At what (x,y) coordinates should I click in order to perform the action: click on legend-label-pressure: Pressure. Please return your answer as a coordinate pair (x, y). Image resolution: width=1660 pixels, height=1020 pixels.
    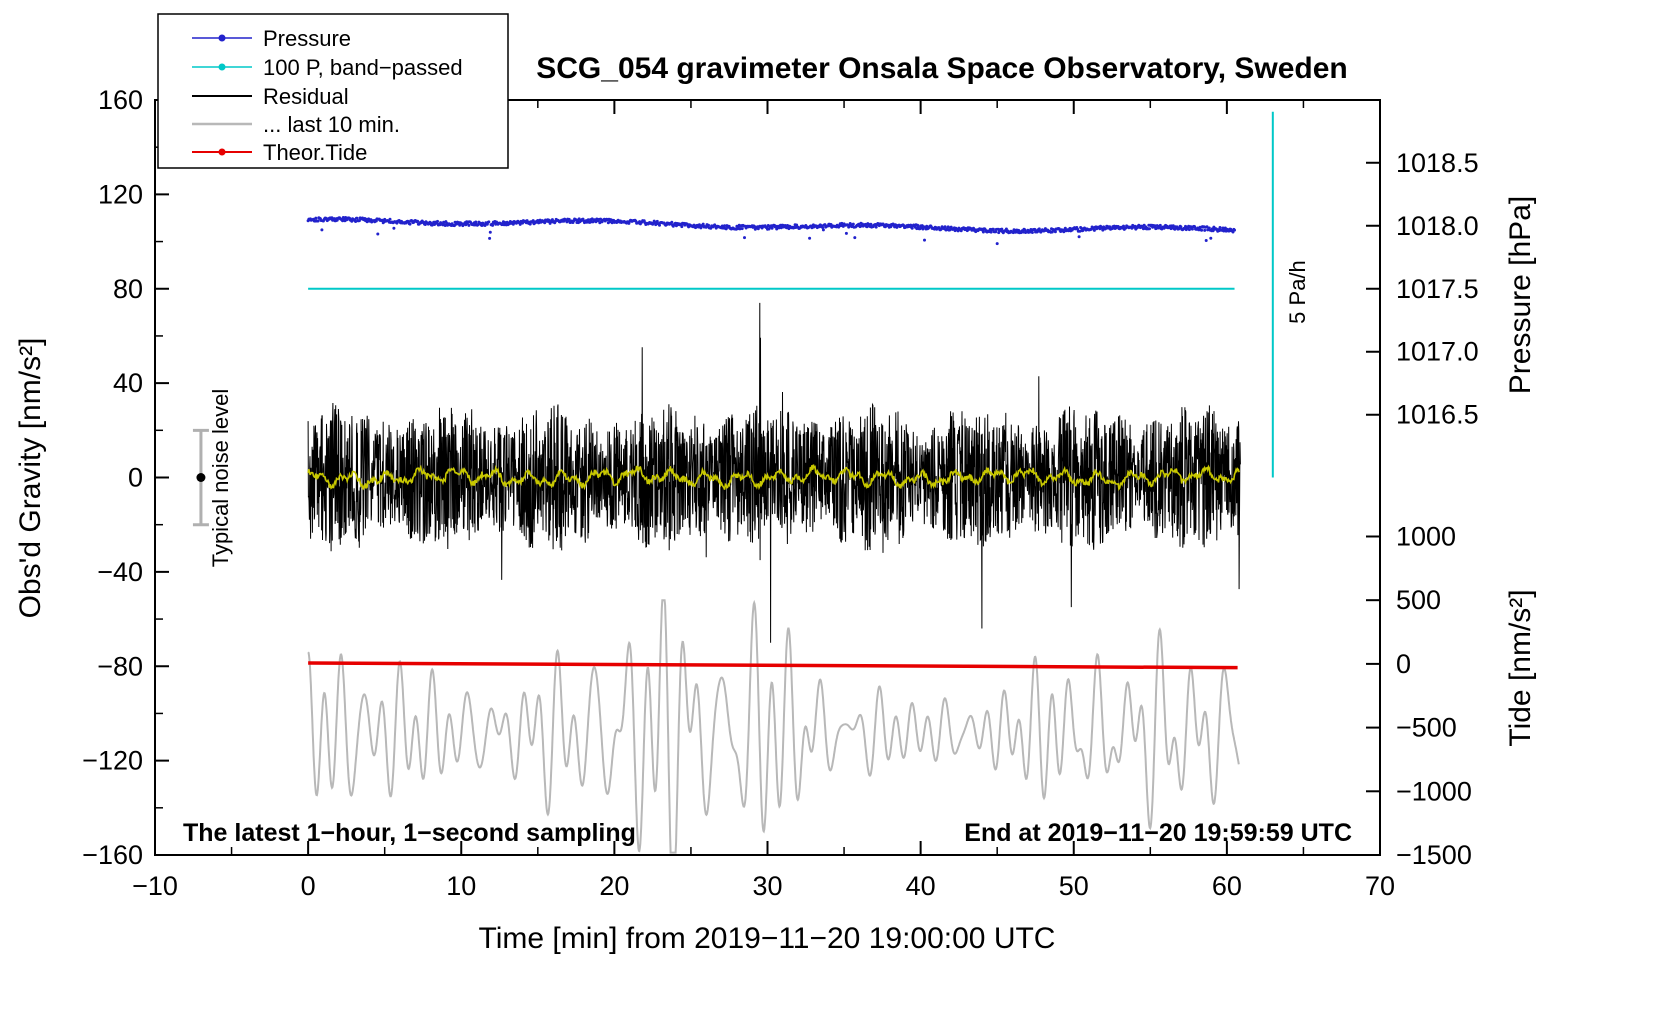
    Looking at the image, I should click on (307, 38).